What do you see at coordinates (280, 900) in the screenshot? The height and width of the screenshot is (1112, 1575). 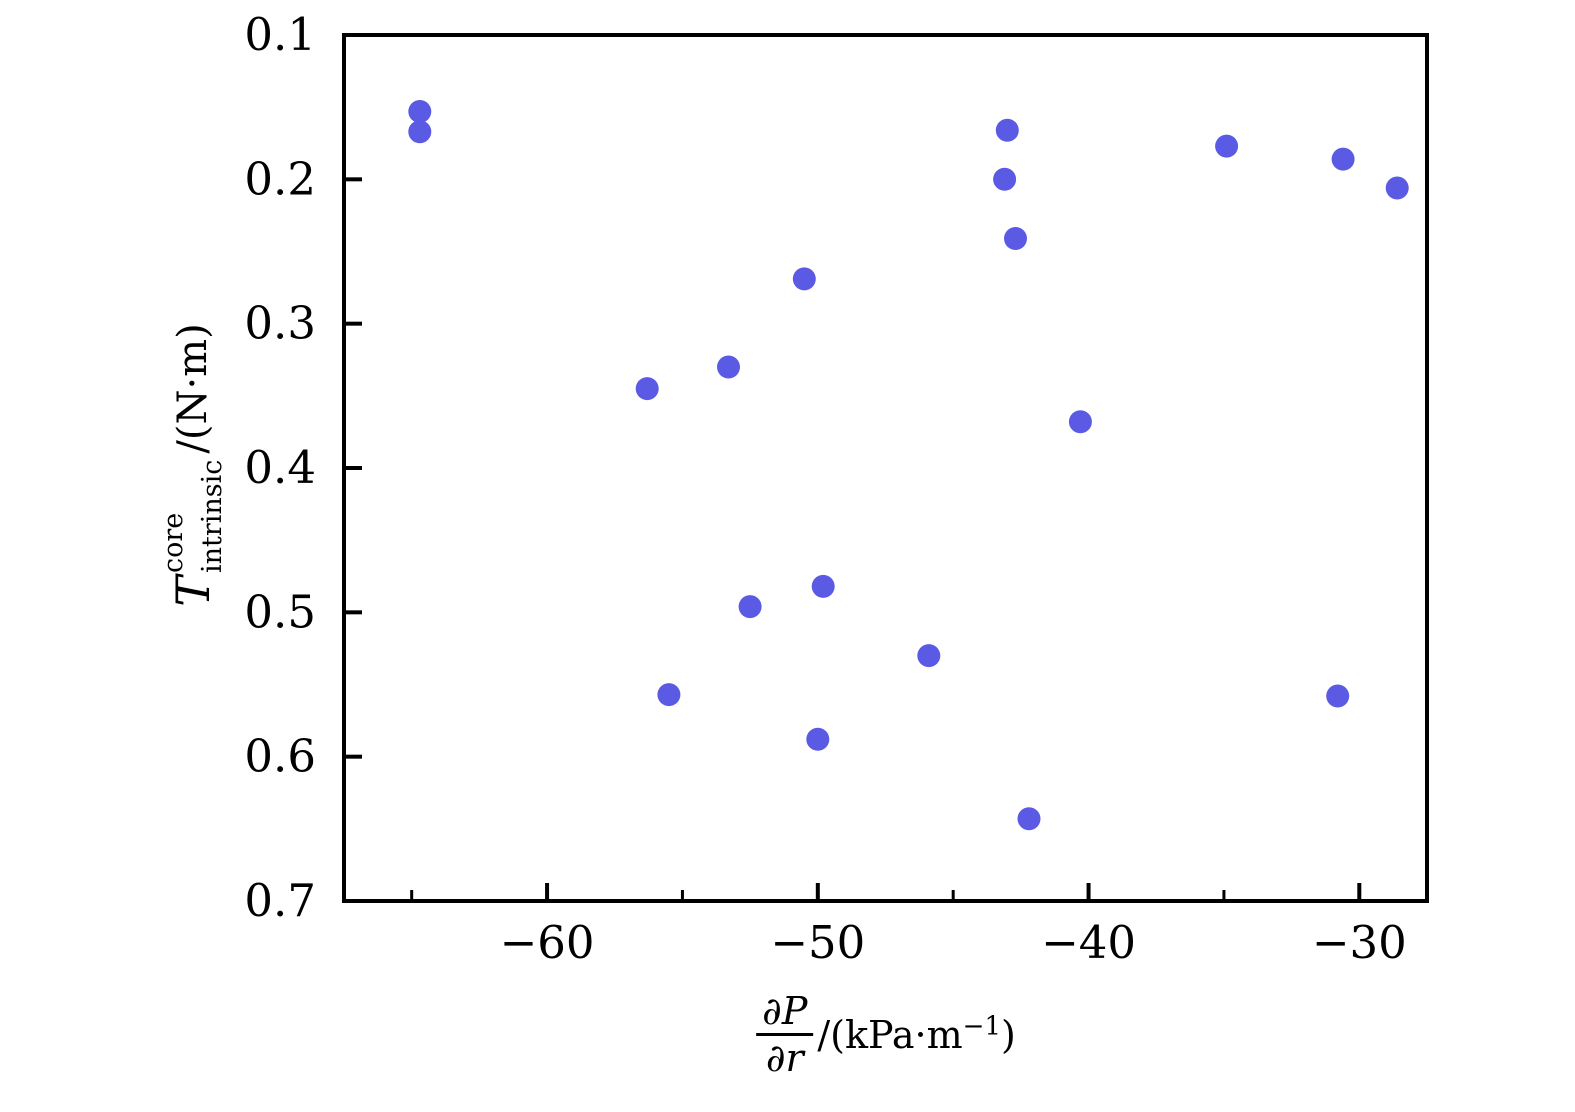 I see `y-tick-label: 0.7` at bounding box center [280, 900].